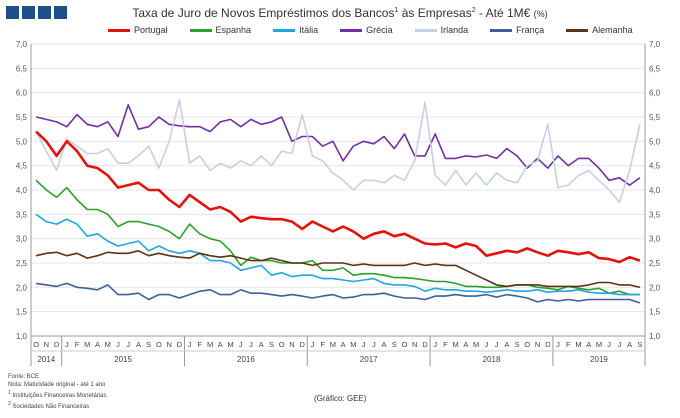 The width and height of the screenshot is (680, 418). Describe the element at coordinates (9, 393) in the screenshot. I see `footnote-1-marker: 1` at that location.